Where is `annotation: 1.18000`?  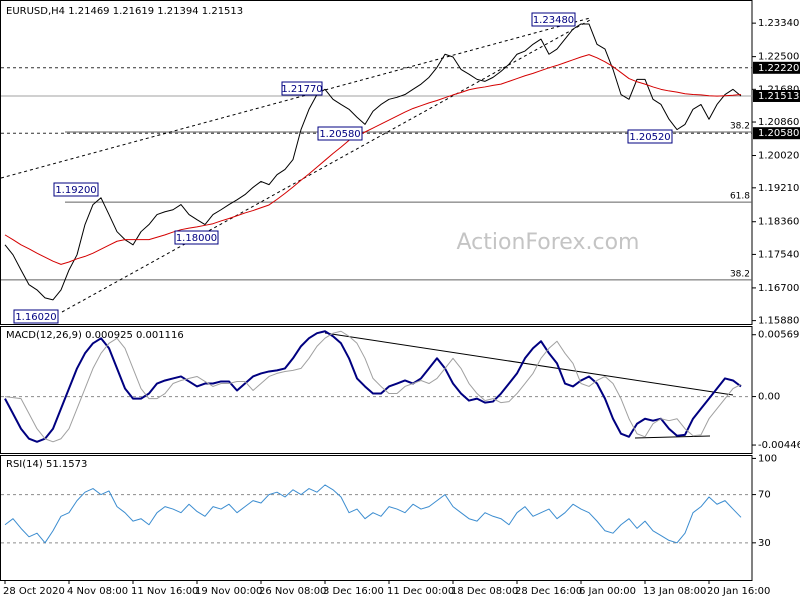 annotation: 1.18000 is located at coordinates (196, 238).